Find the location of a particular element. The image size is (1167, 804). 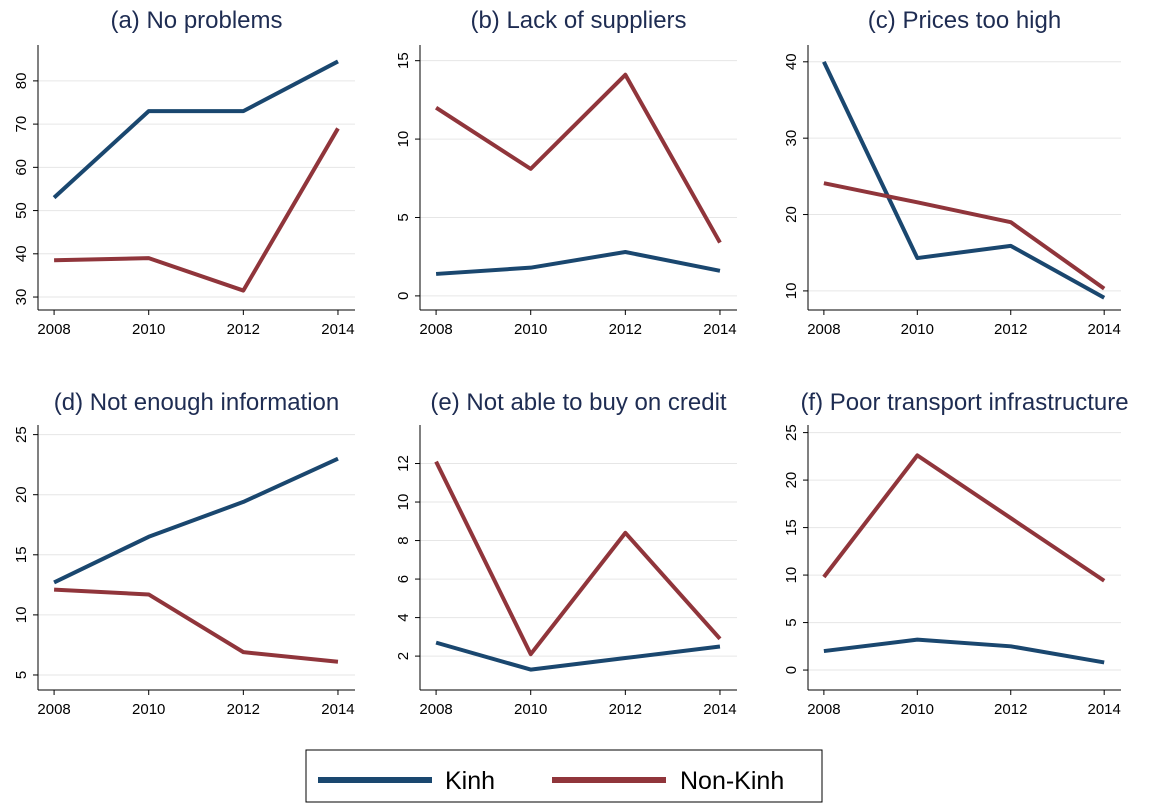

panel-title: (a) No problems is located at coordinates (196, 20).